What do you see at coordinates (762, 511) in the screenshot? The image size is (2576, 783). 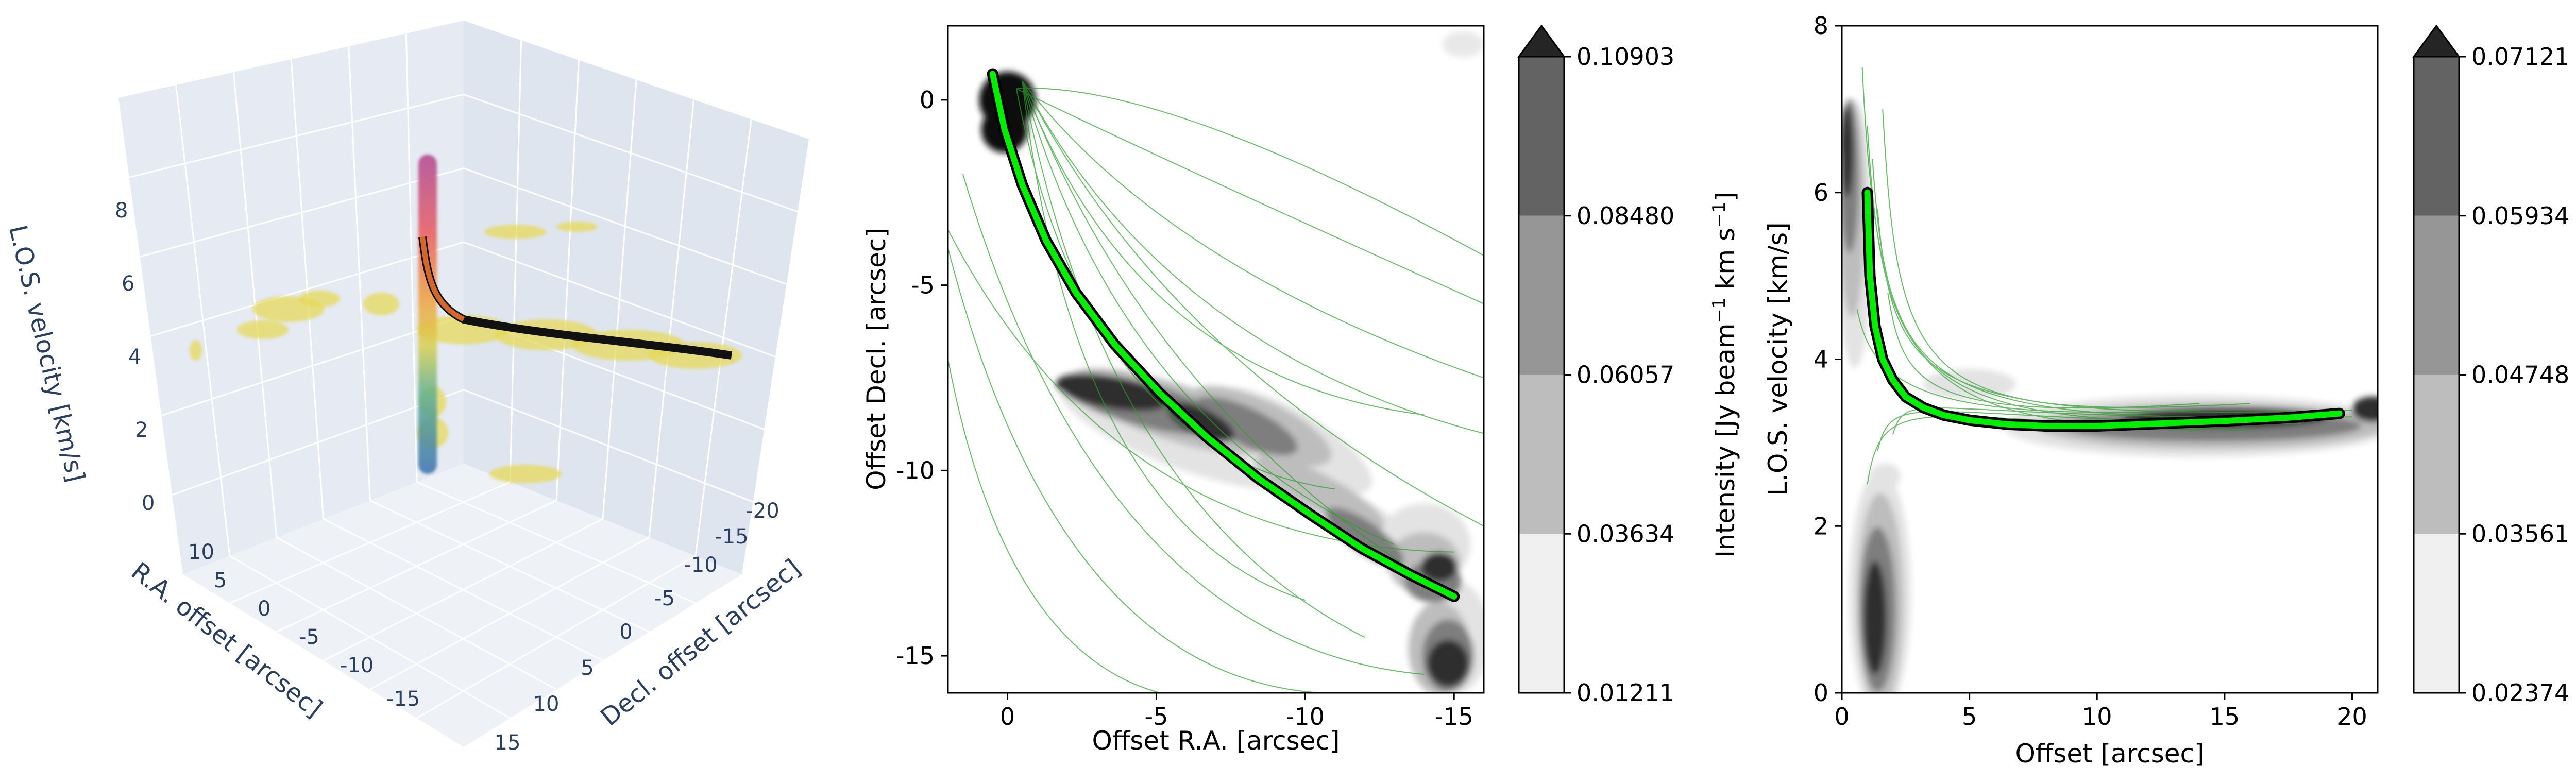 I see `y-tick-label: -20` at bounding box center [762, 511].